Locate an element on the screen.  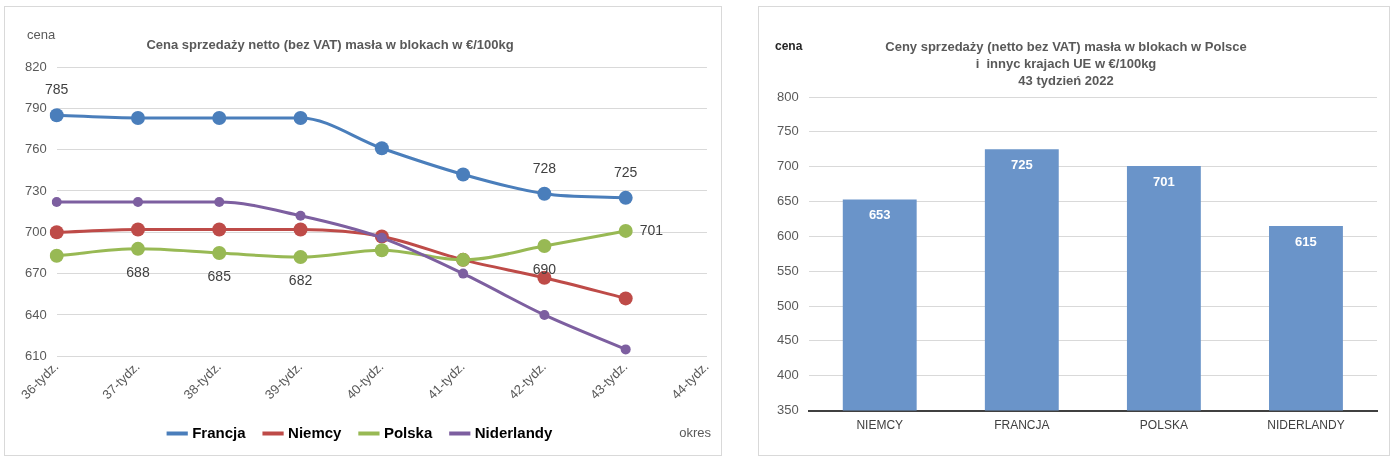
y-tick-label: 820 is located at coordinates (35, 66).